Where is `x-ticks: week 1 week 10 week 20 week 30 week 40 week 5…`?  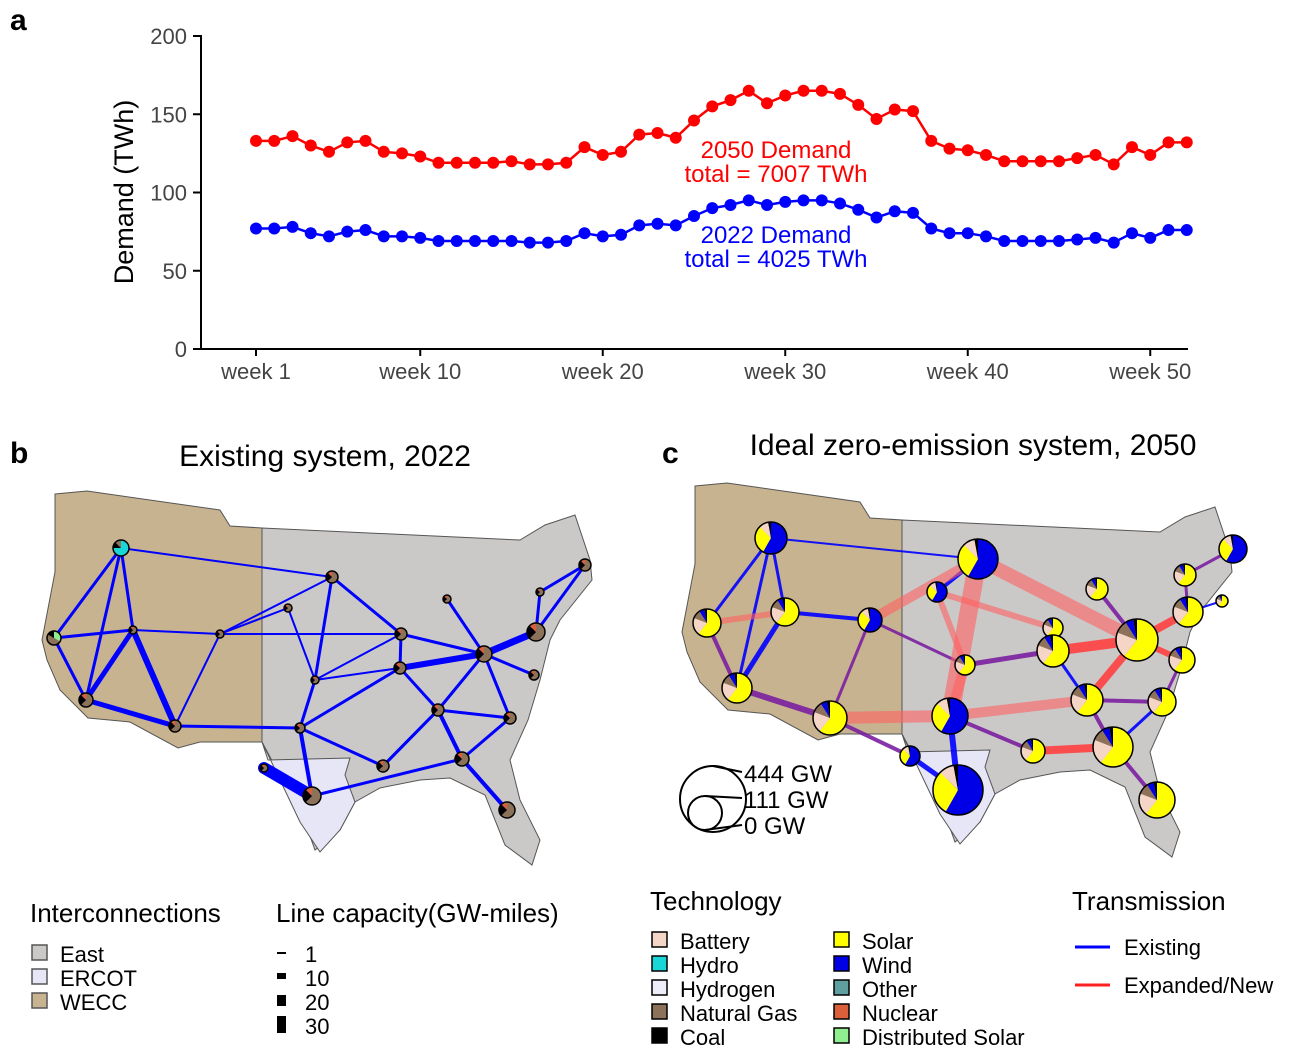
x-ticks: week 1 week 10 week 20 week 30 week 40 week 5… is located at coordinates (705, 366).